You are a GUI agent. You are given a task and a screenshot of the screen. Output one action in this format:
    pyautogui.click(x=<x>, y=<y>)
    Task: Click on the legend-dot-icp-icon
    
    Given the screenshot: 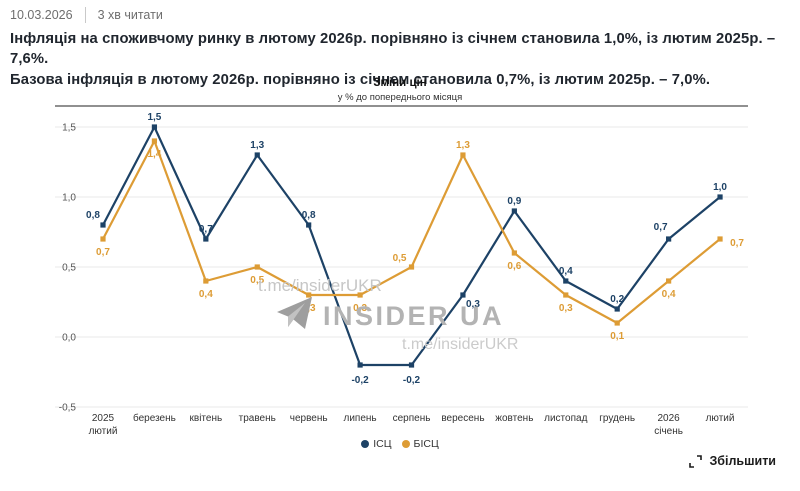 What is the action you would take?
    pyautogui.click(x=365, y=444)
    